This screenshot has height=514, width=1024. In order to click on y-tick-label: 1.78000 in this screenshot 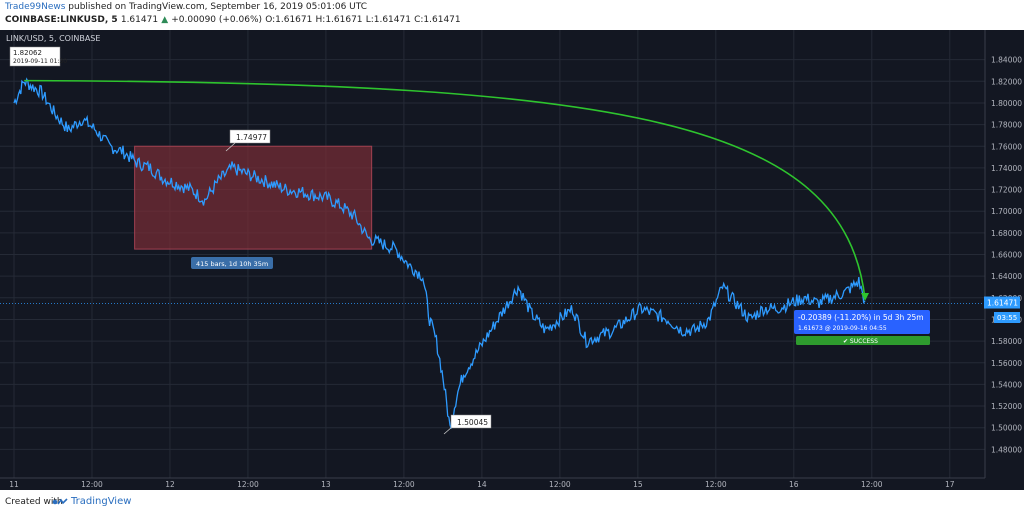, I will do `click(1006, 125)`.